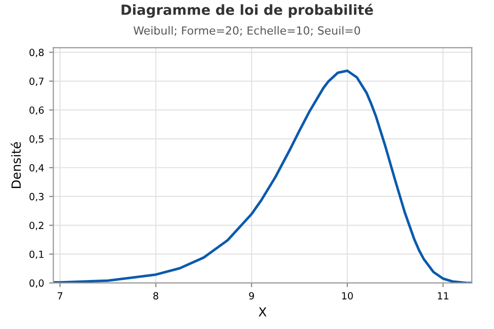  What do you see at coordinates (37, 110) in the screenshot?
I see `y-tick-label: 0,6` at bounding box center [37, 110].